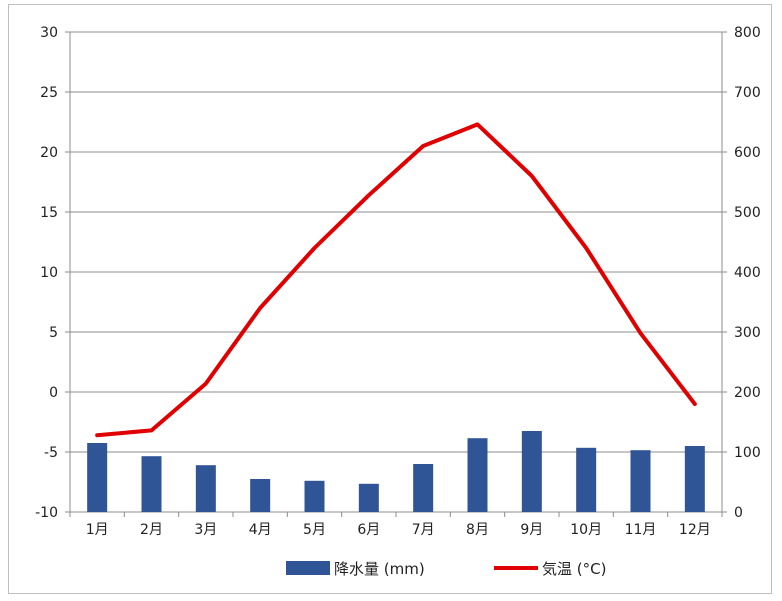 Image resolution: width=782 pixels, height=601 pixels. I want to click on left-axis-ticks: 30 25 20 15 10 5 0 -5 -10, so click(46, 273).